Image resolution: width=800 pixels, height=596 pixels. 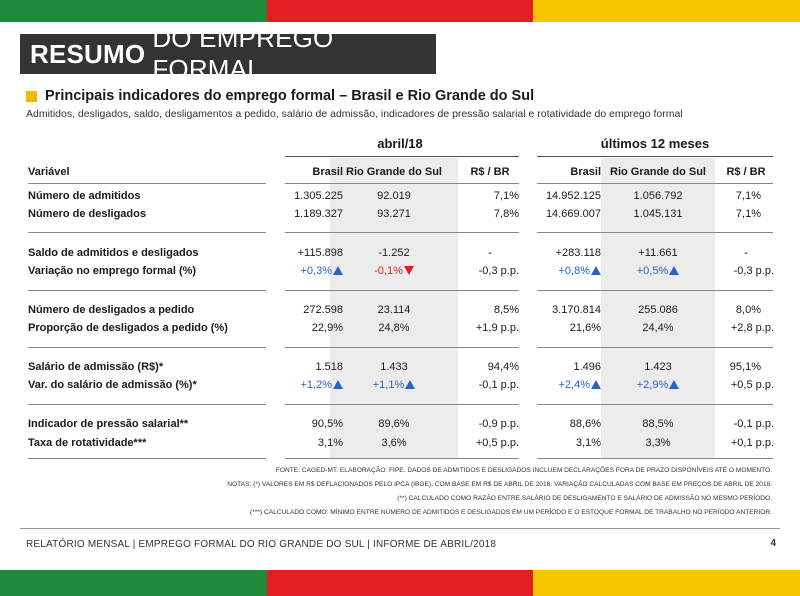 I want to click on cell-ratio-12m: 8,0%, so click(x=748, y=310).